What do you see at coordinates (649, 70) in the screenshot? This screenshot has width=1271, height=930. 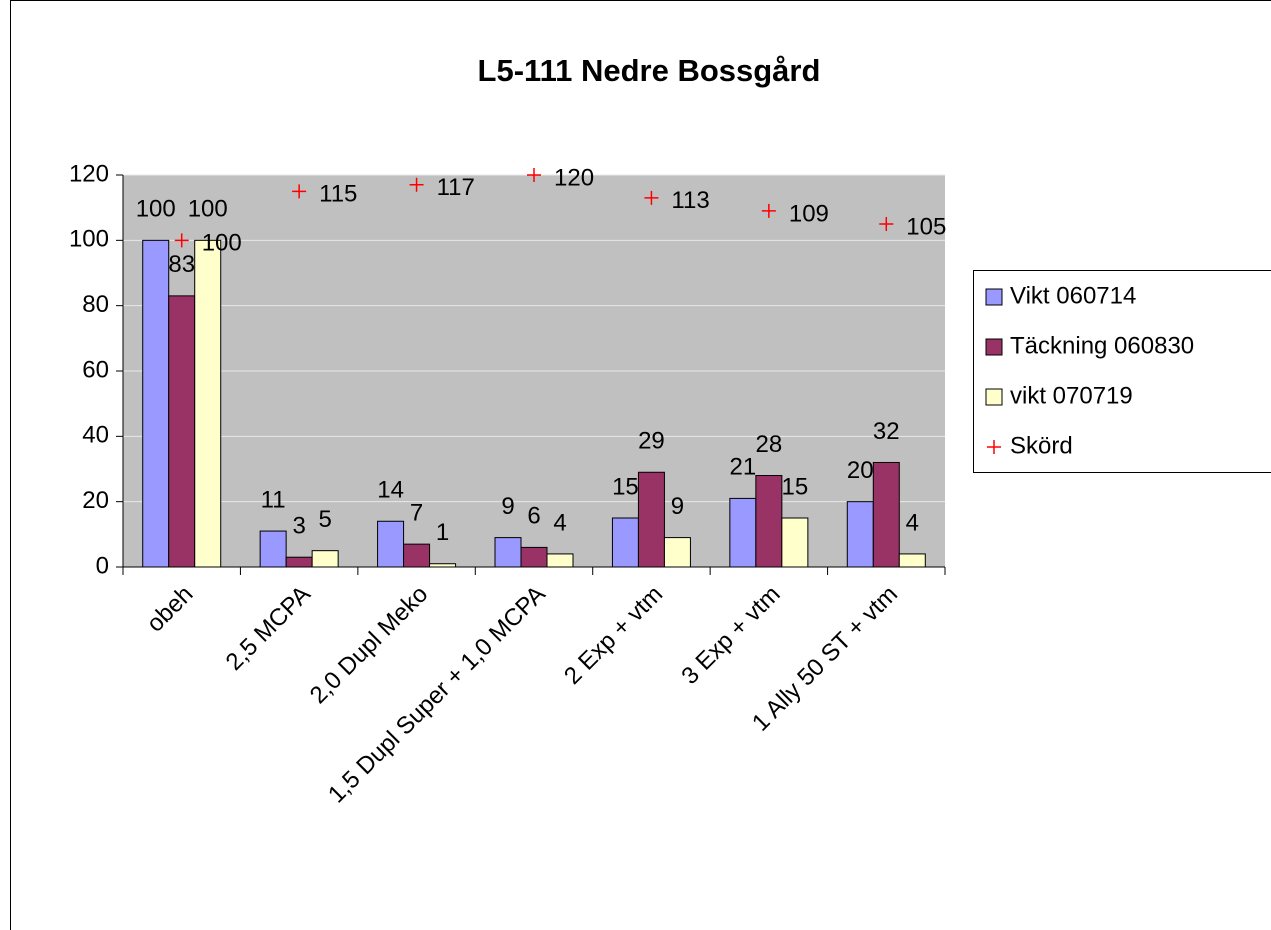 I see `chart-title: L5-111 Nedre Bossgård` at bounding box center [649, 70].